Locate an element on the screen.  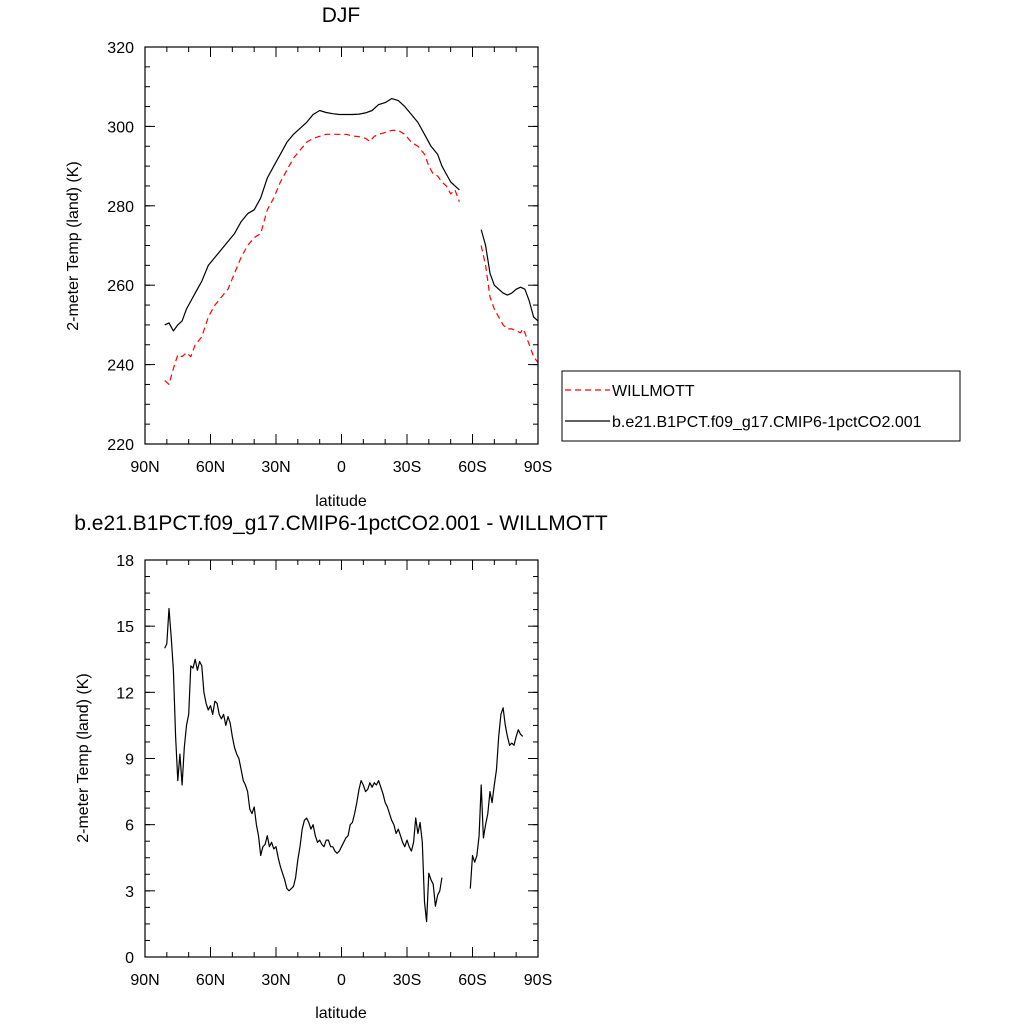
y-tick-label: 320 is located at coordinates (120, 48).